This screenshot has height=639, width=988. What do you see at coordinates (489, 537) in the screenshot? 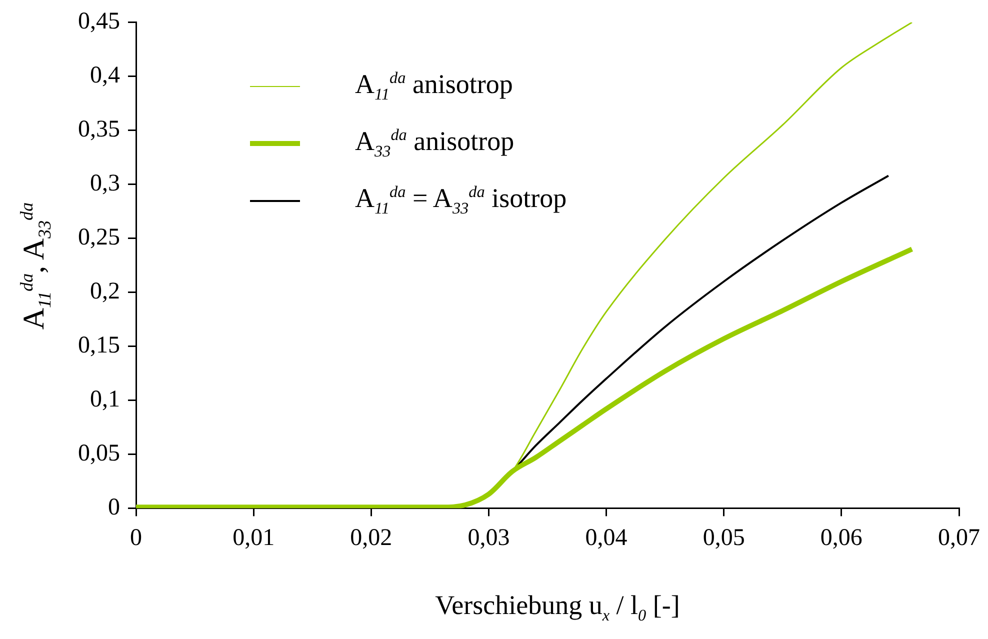
I see `x-tick-label: 0,03` at bounding box center [489, 537].